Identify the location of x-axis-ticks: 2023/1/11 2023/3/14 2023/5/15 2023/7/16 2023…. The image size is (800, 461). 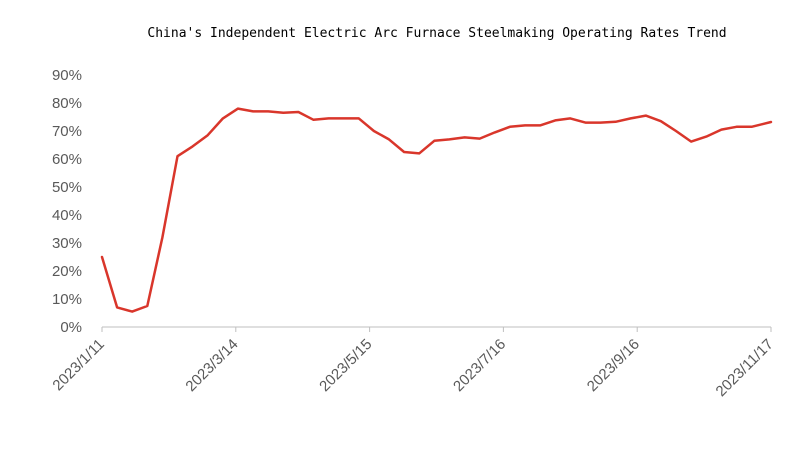
(412, 368).